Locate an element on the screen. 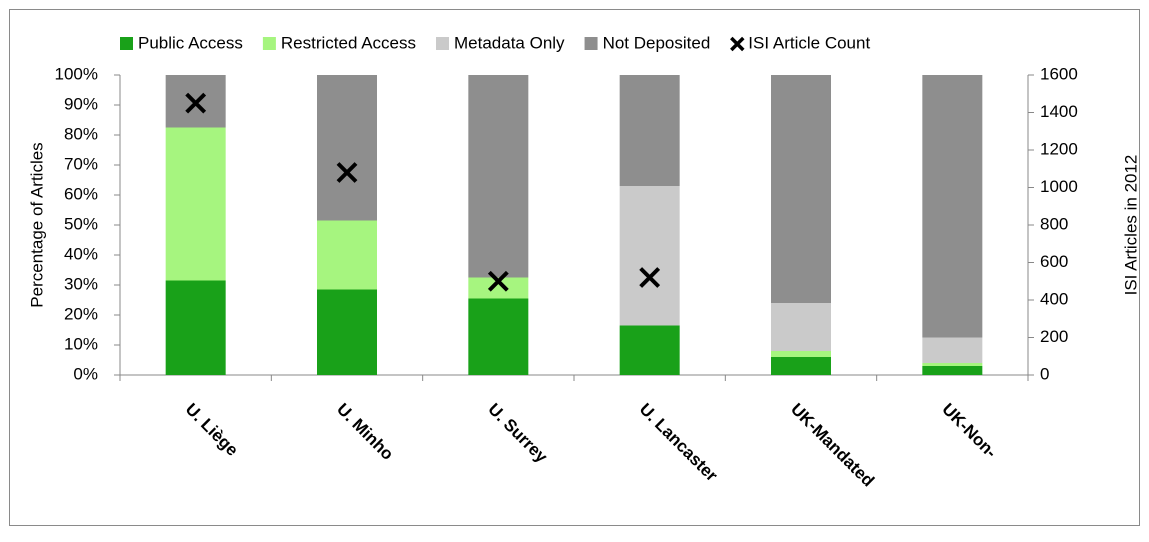 The width and height of the screenshot is (1149, 542). y2-tick-label: 200 is located at coordinates (1054, 336).